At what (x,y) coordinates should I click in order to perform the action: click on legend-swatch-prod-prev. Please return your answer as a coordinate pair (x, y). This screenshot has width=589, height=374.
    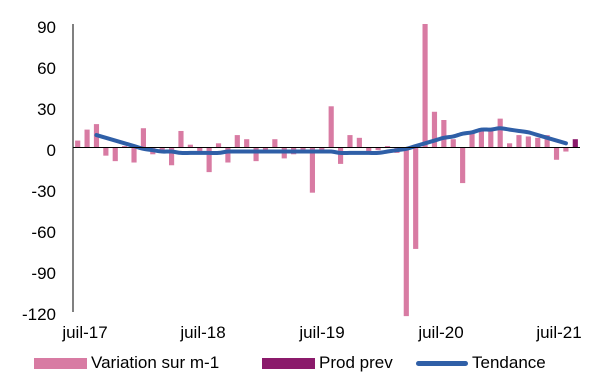
    Looking at the image, I should click on (288, 363).